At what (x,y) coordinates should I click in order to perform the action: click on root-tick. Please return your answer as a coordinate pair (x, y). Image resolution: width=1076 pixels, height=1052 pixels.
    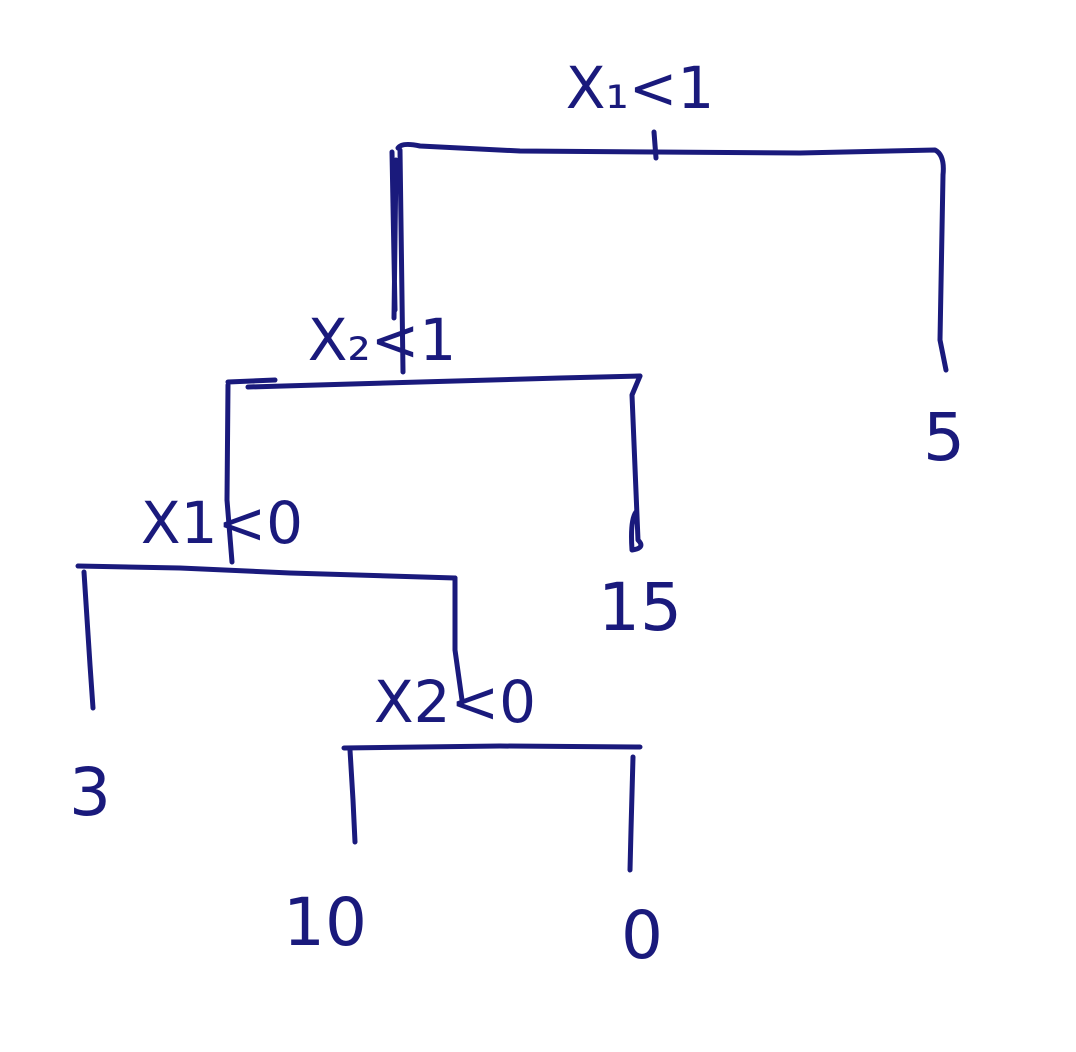
    Looking at the image, I should click on (655, 145).